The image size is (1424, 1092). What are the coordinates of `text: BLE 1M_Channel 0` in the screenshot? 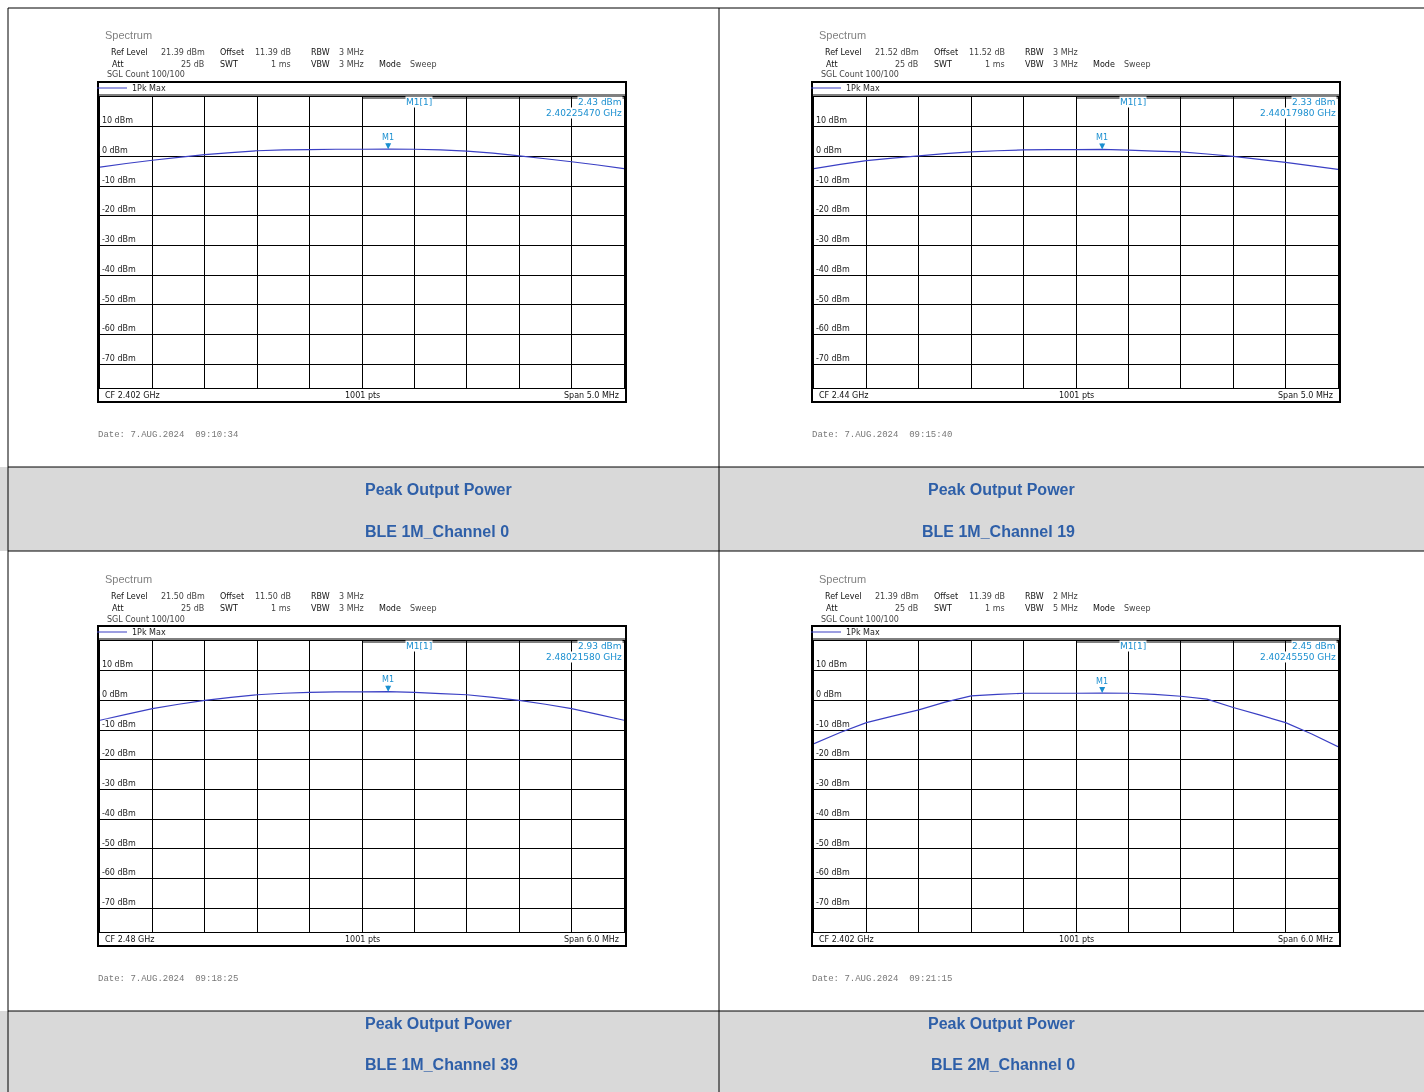 It's located at (437, 531).